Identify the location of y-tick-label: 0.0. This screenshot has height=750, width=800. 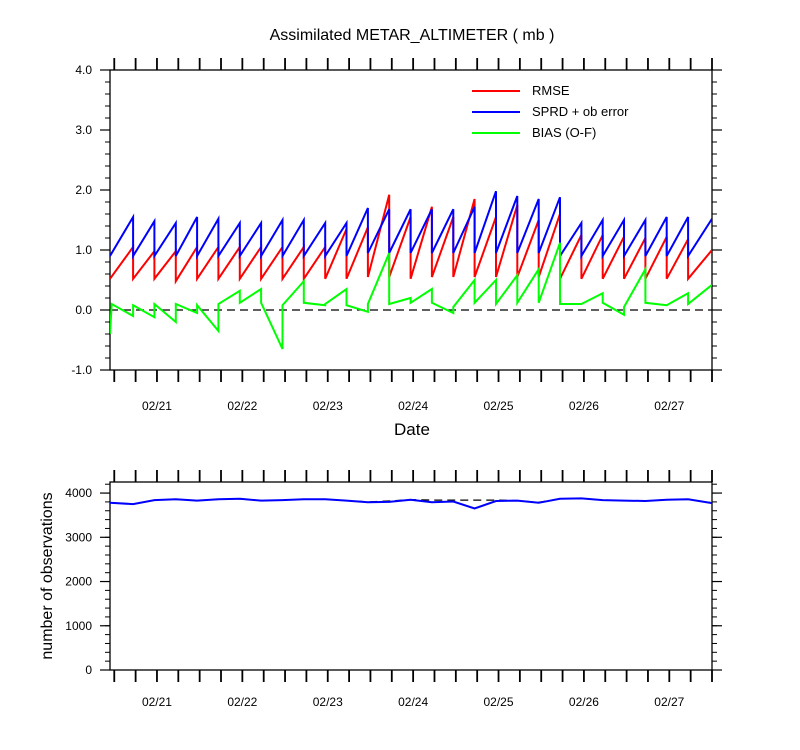
(83, 310).